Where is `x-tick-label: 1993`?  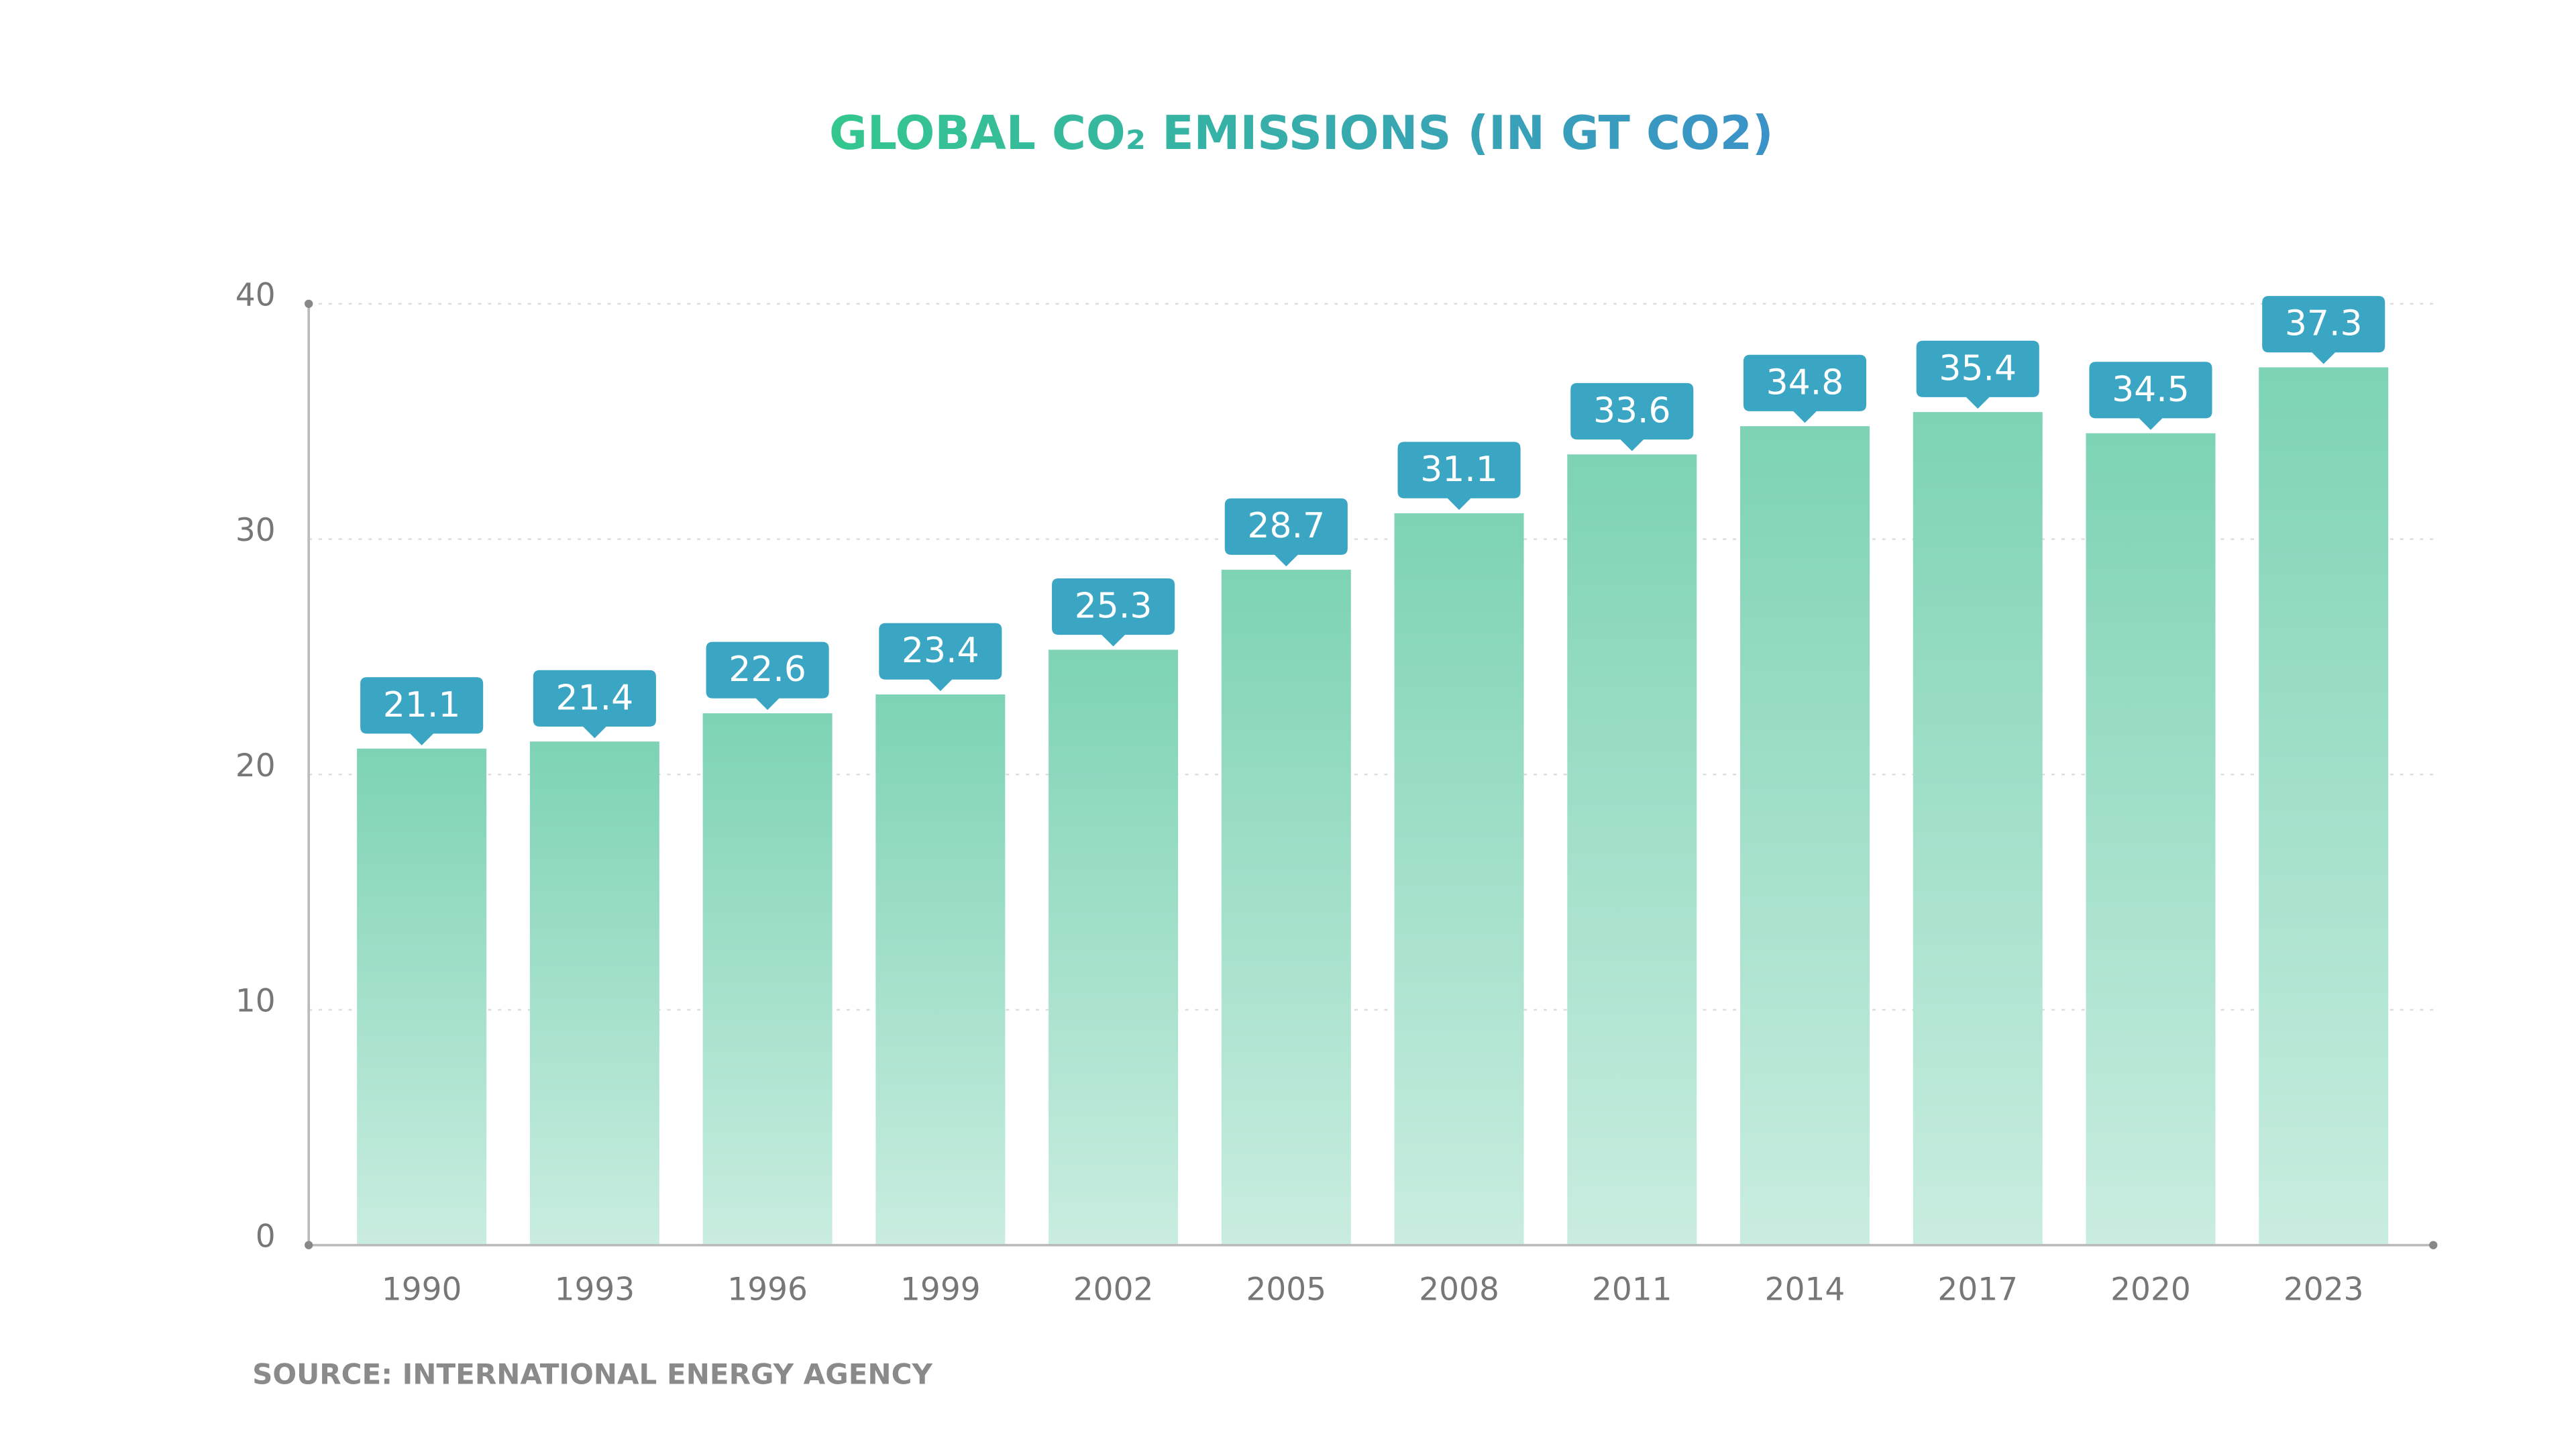
x-tick-label: 1993 is located at coordinates (595, 1289).